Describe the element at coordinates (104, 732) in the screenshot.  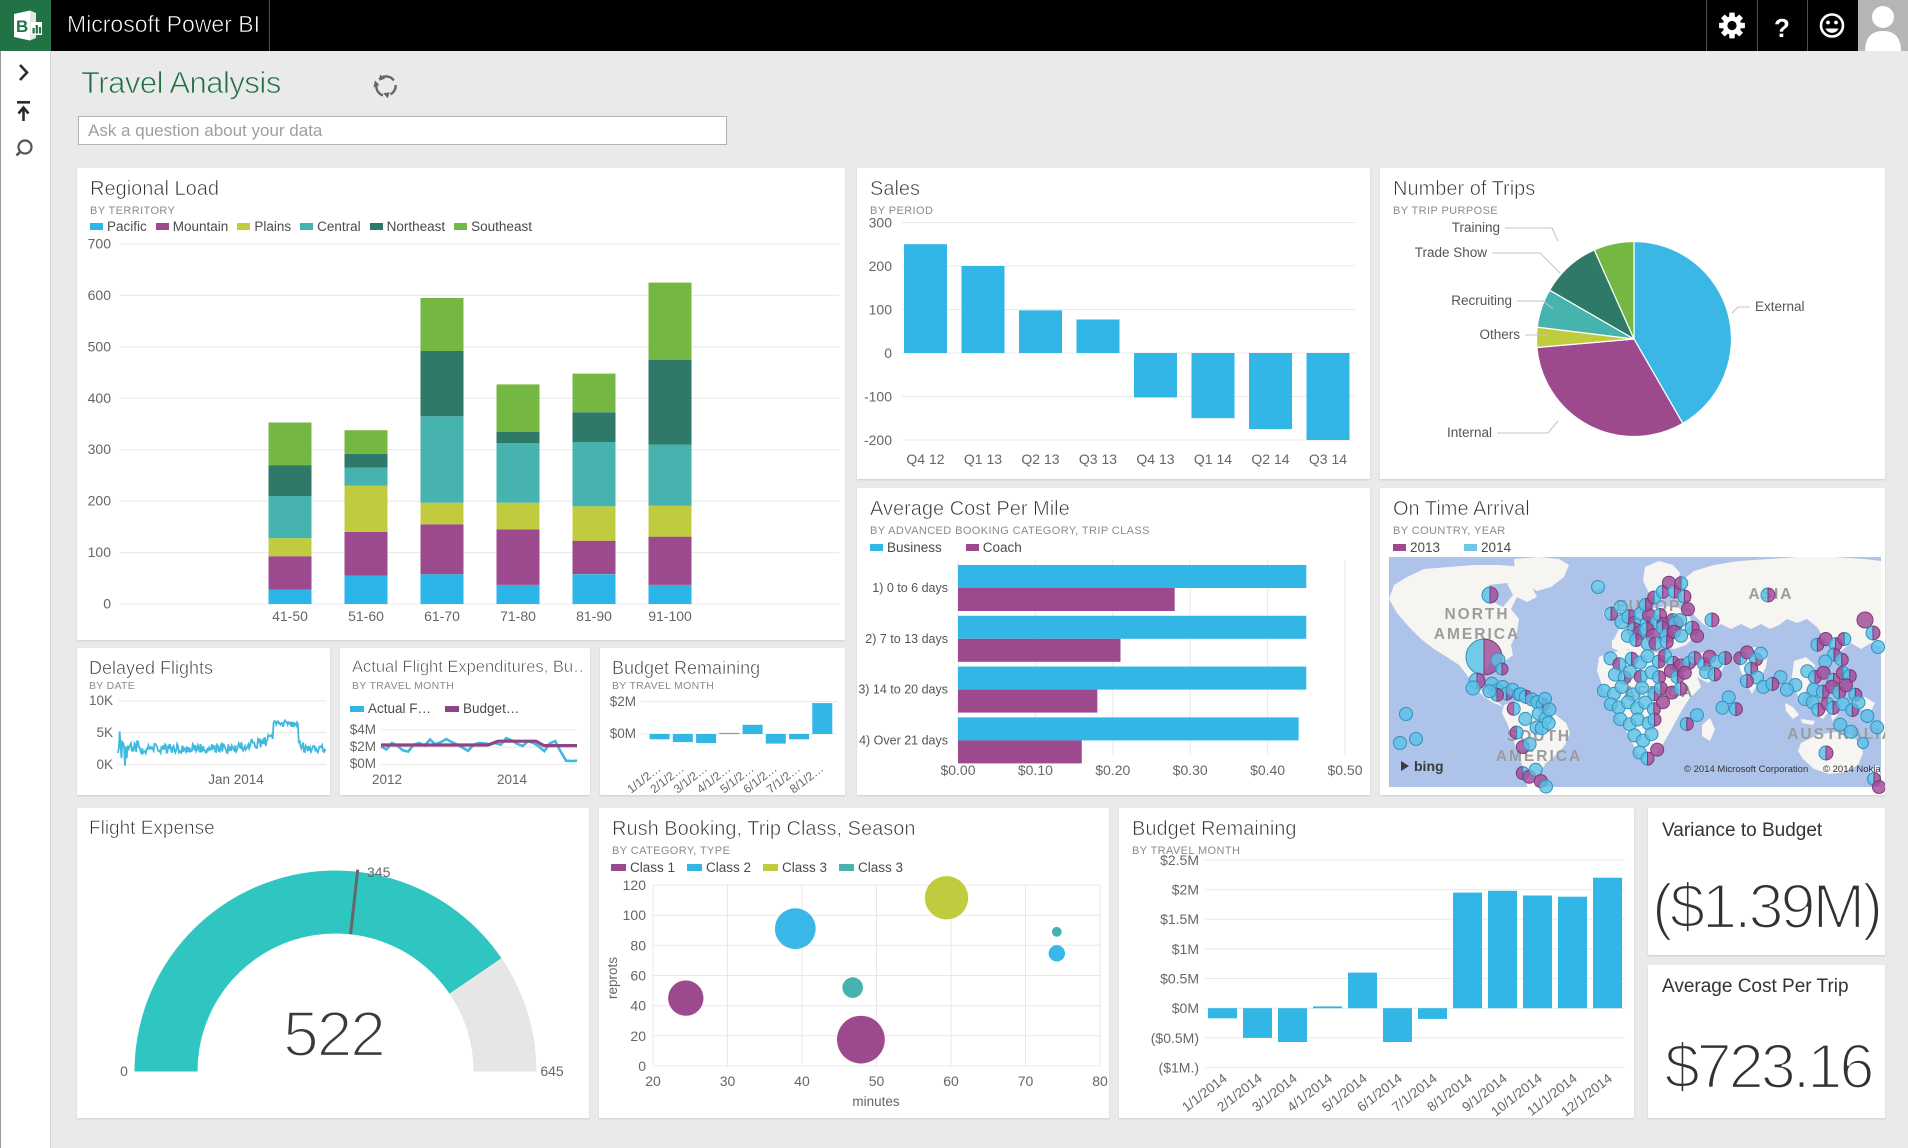
I see `svg-text: 5K` at that location.